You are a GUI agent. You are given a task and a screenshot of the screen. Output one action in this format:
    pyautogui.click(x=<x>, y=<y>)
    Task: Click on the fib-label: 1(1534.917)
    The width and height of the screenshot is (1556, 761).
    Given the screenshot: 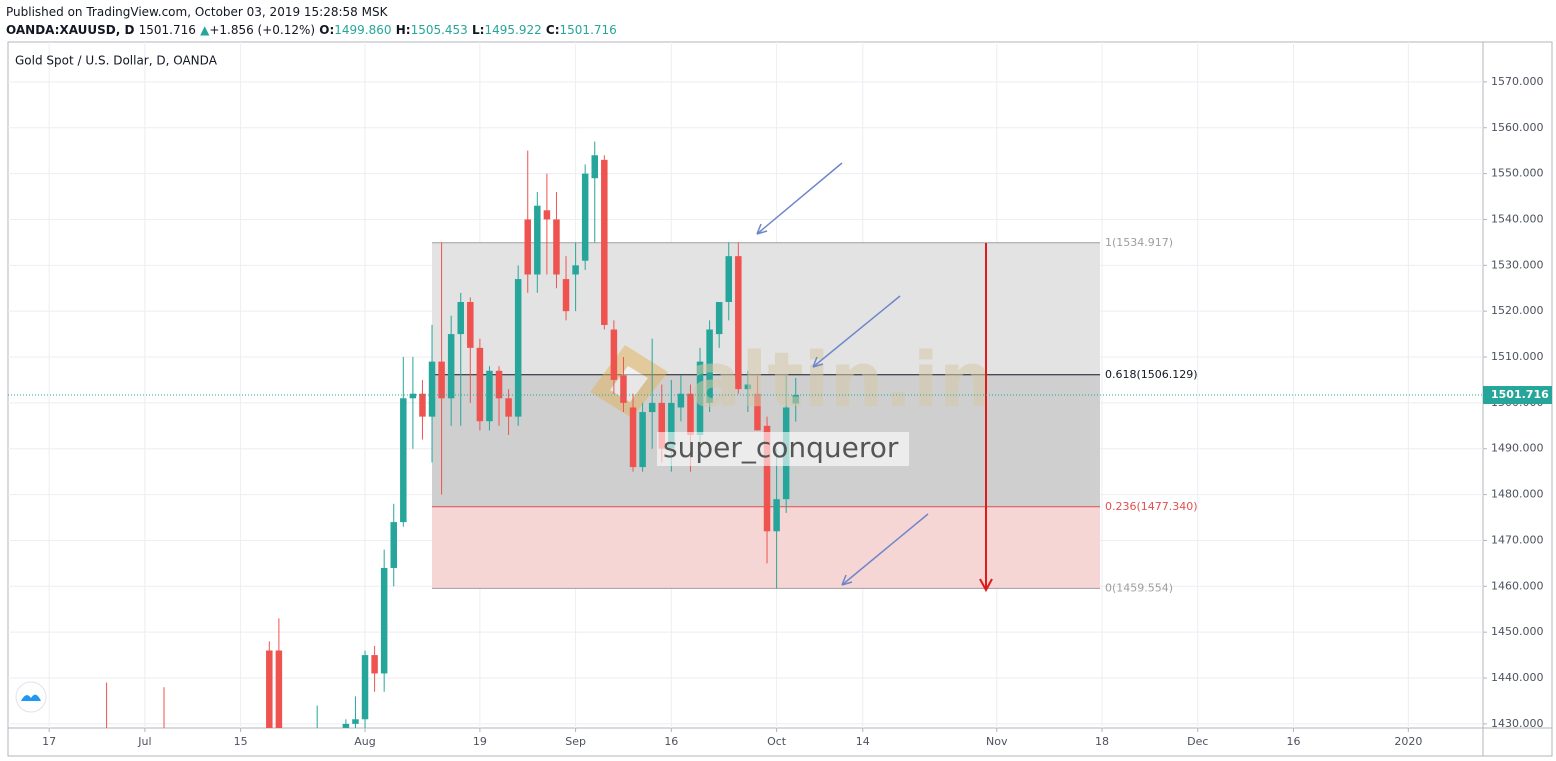 What is the action you would take?
    pyautogui.click(x=1139, y=242)
    